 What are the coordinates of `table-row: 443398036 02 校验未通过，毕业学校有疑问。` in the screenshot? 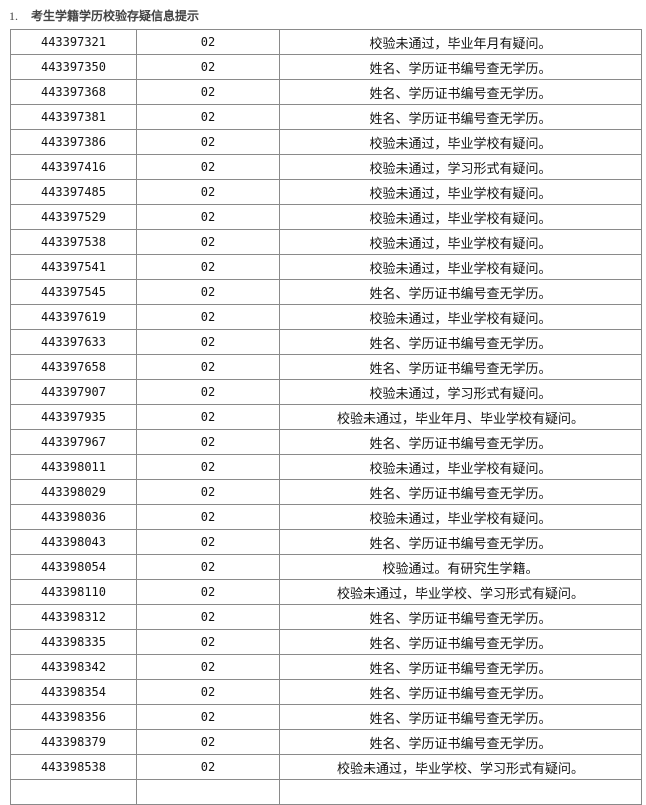 It's located at (326, 517).